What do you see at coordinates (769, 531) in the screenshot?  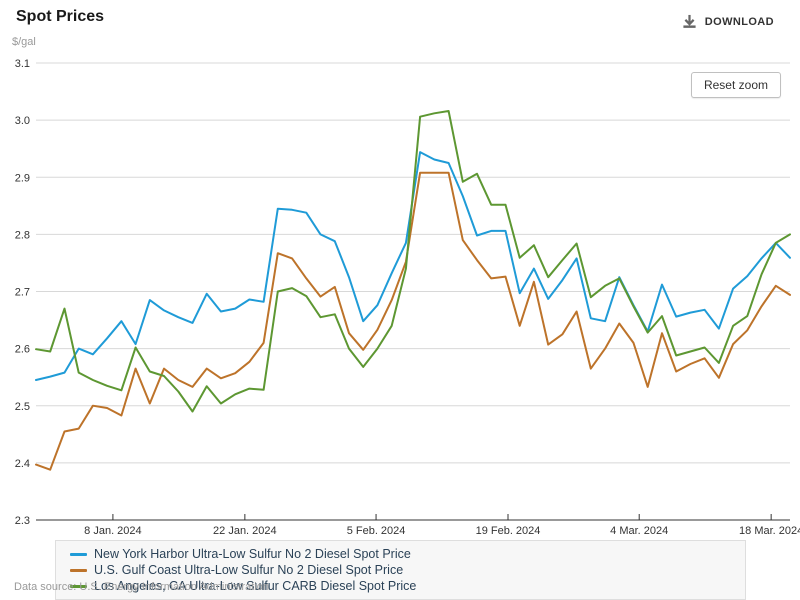 I see `x-axis-label: 18 Mar. 2024` at bounding box center [769, 531].